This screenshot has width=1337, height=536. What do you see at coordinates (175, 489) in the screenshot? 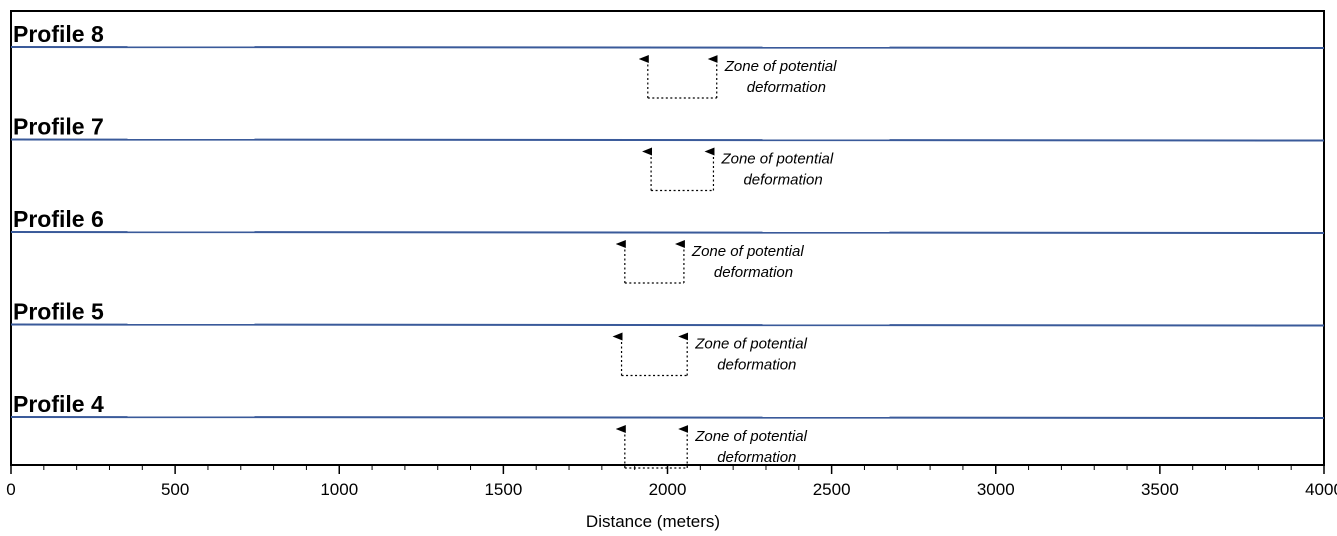
I see `x-tick-label: 500` at bounding box center [175, 489].